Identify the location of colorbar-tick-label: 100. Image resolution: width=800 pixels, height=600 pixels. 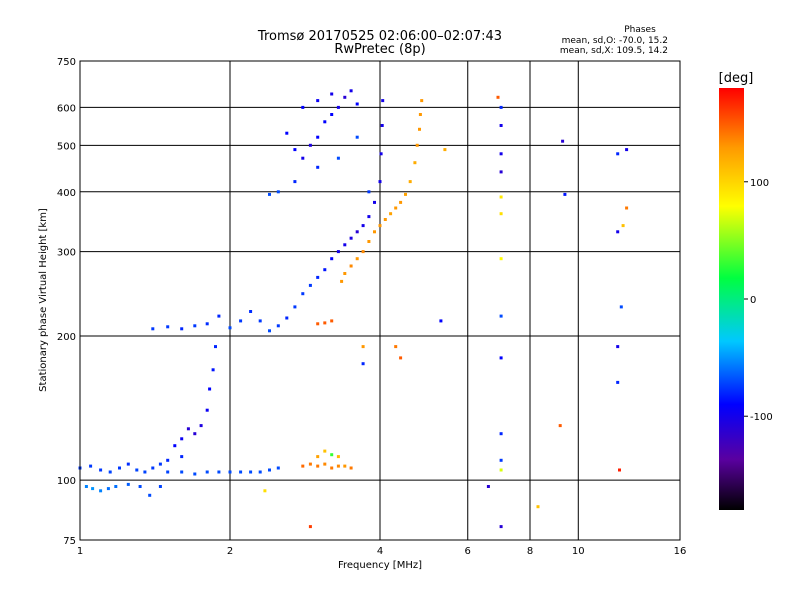
(759, 183).